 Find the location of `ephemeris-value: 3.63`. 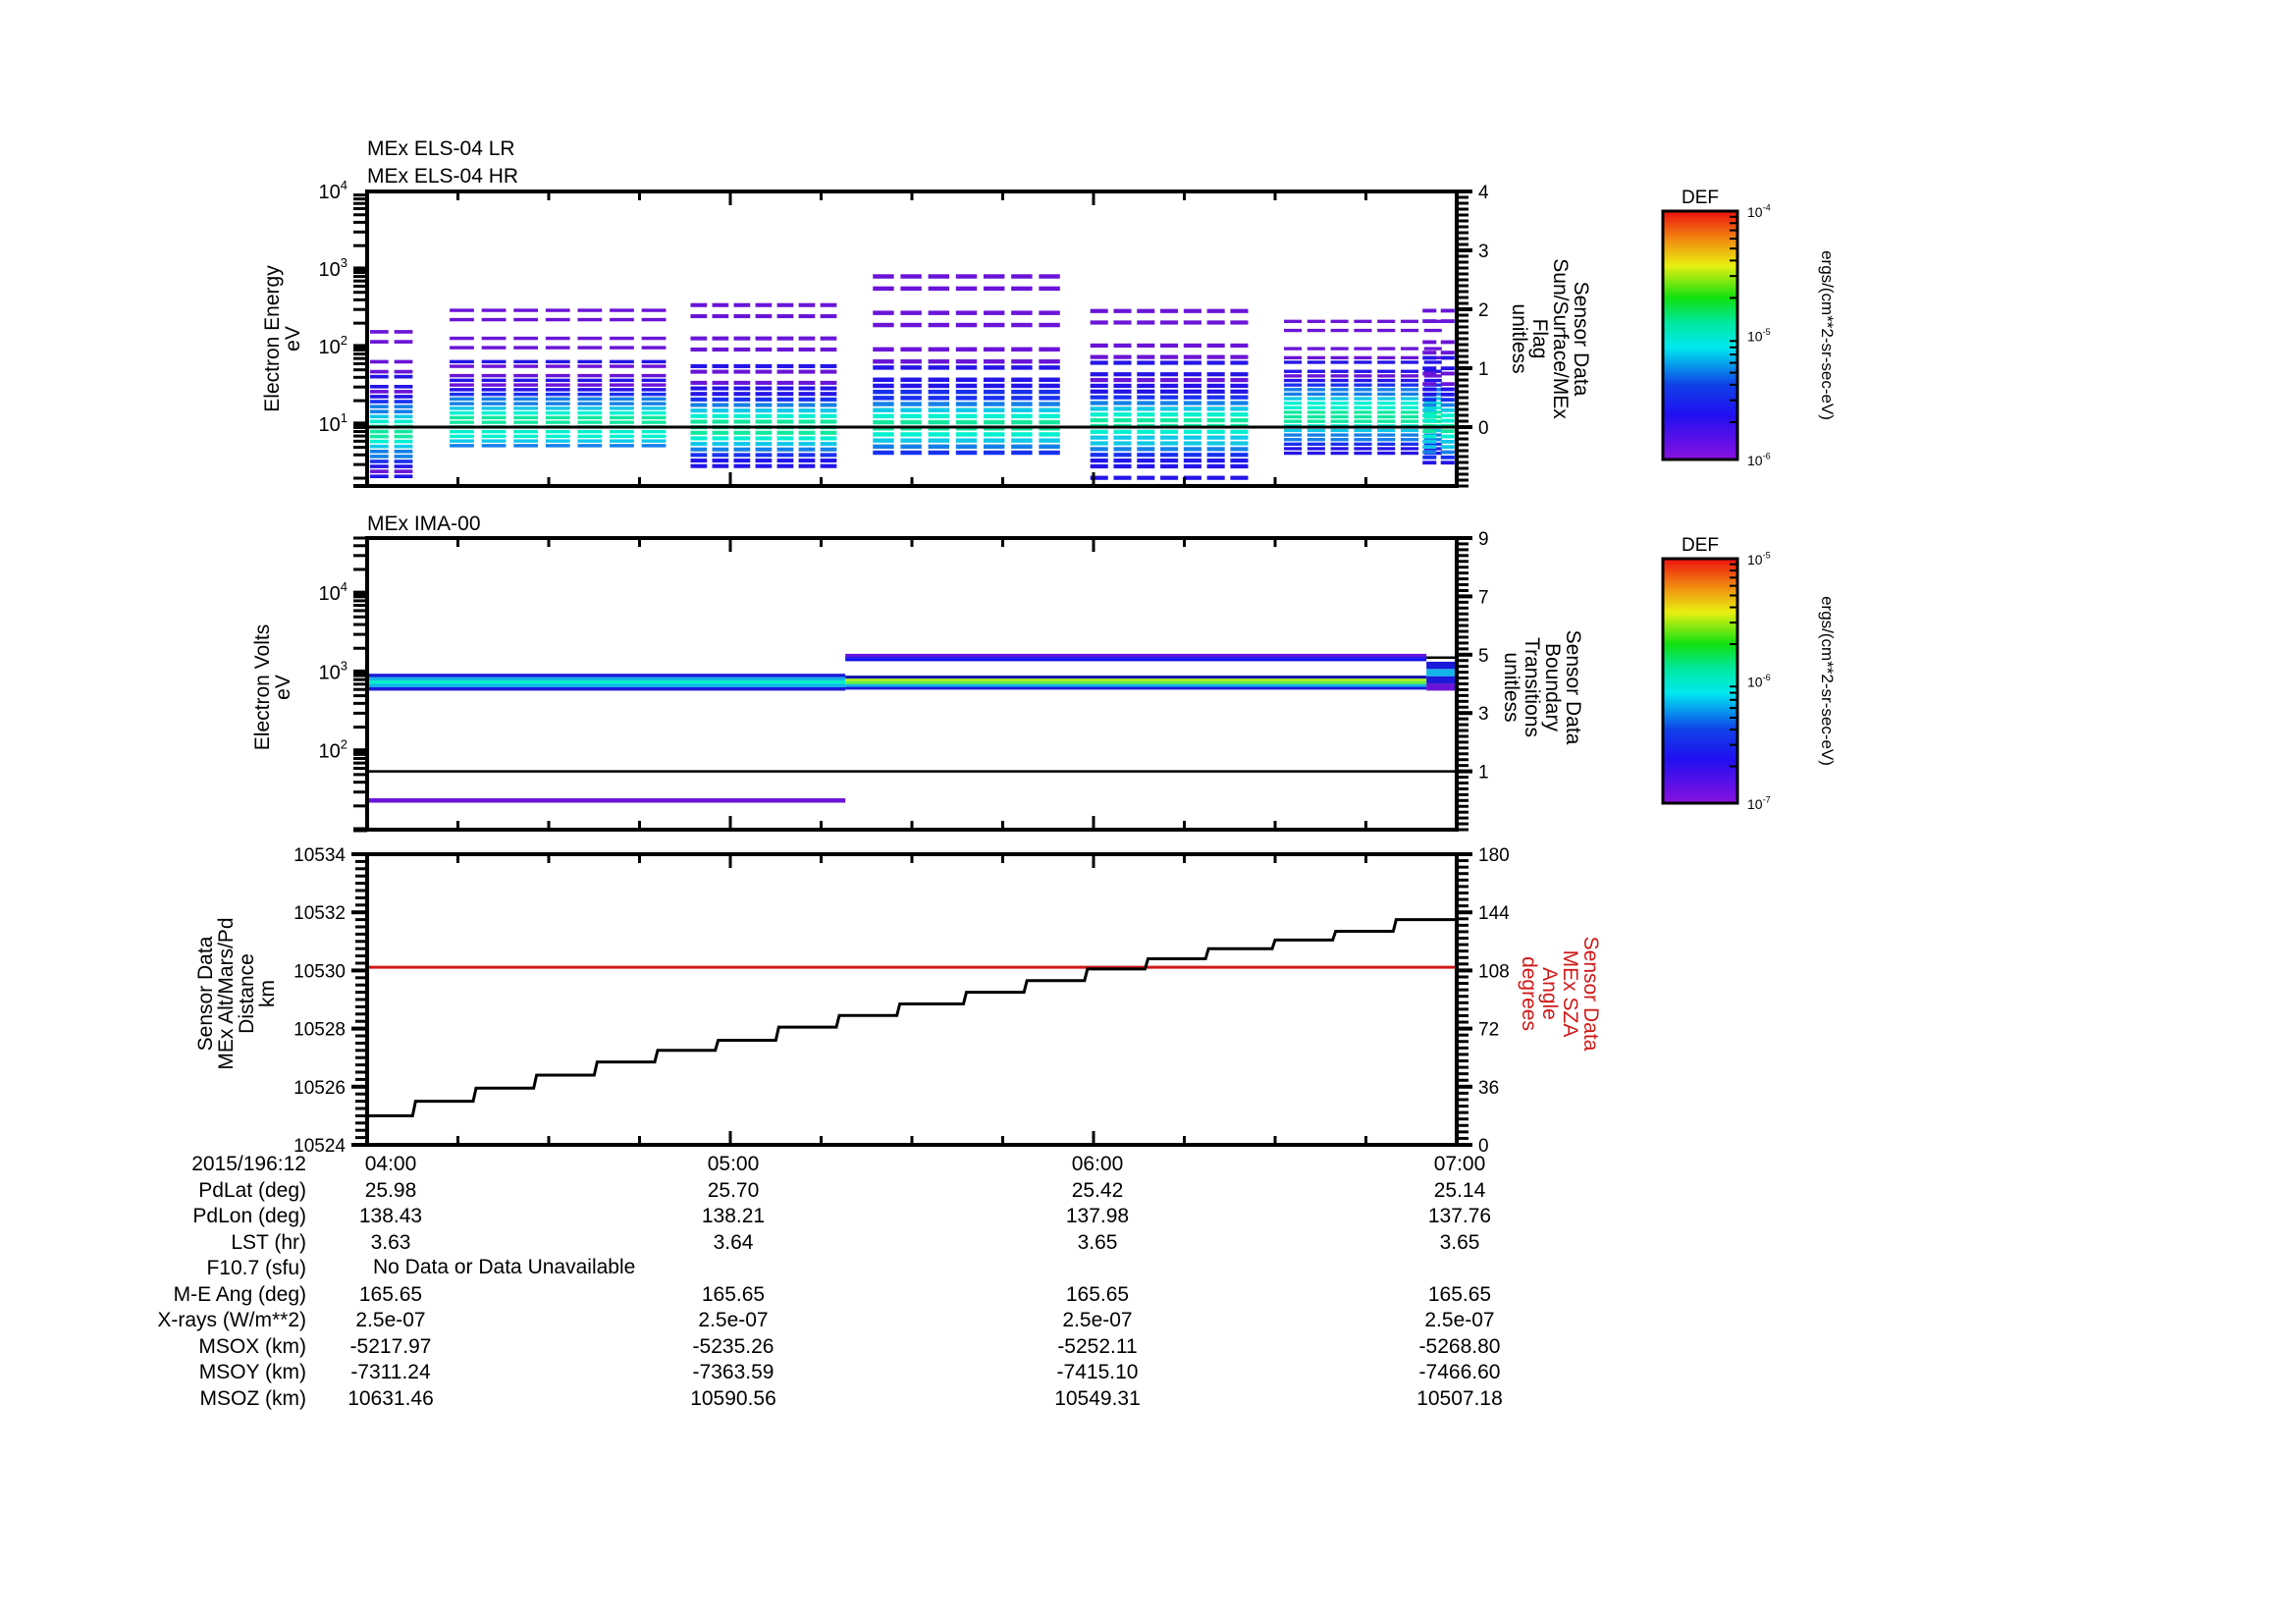

ephemeris-value: 3.63 is located at coordinates (390, 1242).